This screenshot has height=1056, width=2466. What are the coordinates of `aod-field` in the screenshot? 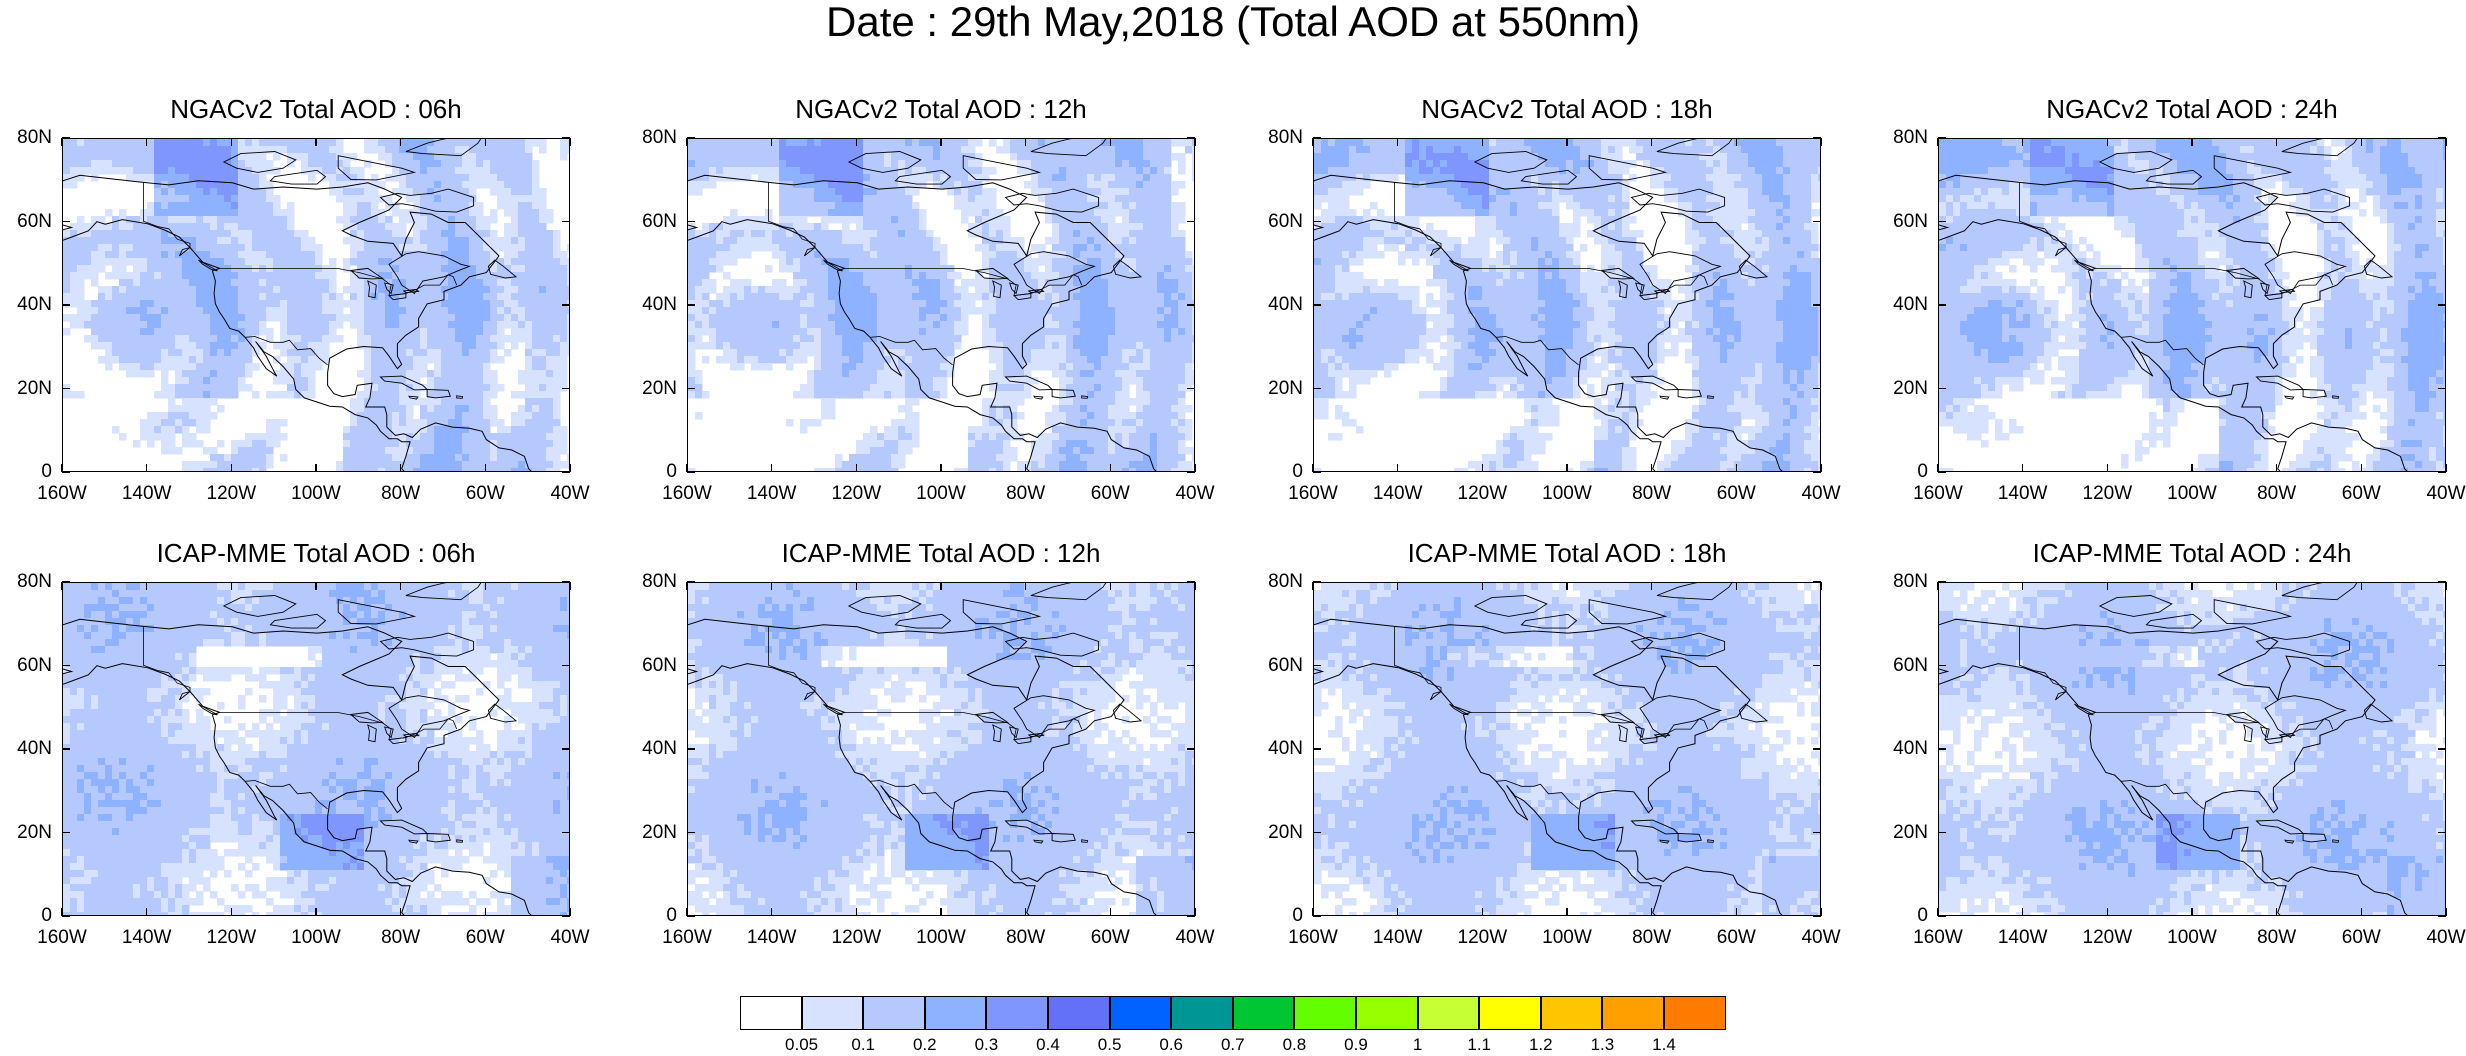 It's located at (941, 305).